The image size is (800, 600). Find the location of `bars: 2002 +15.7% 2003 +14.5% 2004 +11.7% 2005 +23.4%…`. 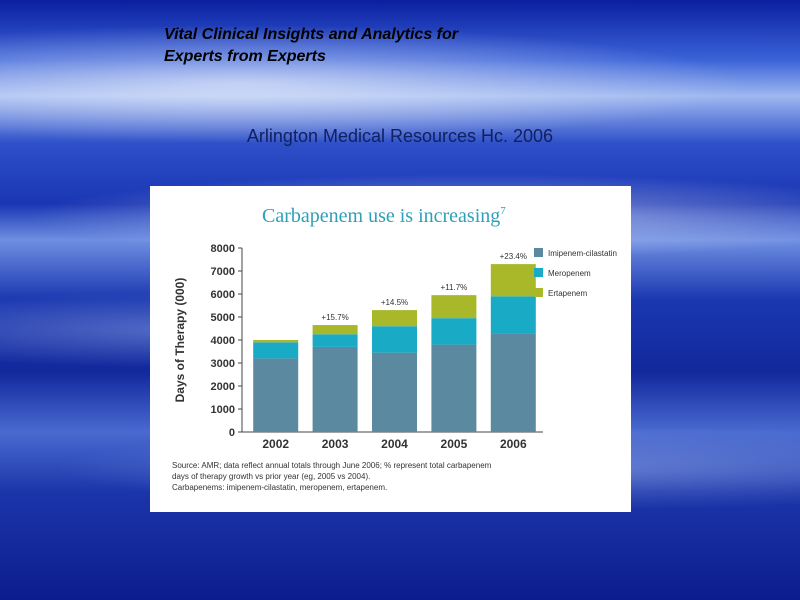

bars: 2002 +15.7% 2003 +14.5% 2004 +11.7% 2005 +23.4%… is located at coordinates (394, 351).